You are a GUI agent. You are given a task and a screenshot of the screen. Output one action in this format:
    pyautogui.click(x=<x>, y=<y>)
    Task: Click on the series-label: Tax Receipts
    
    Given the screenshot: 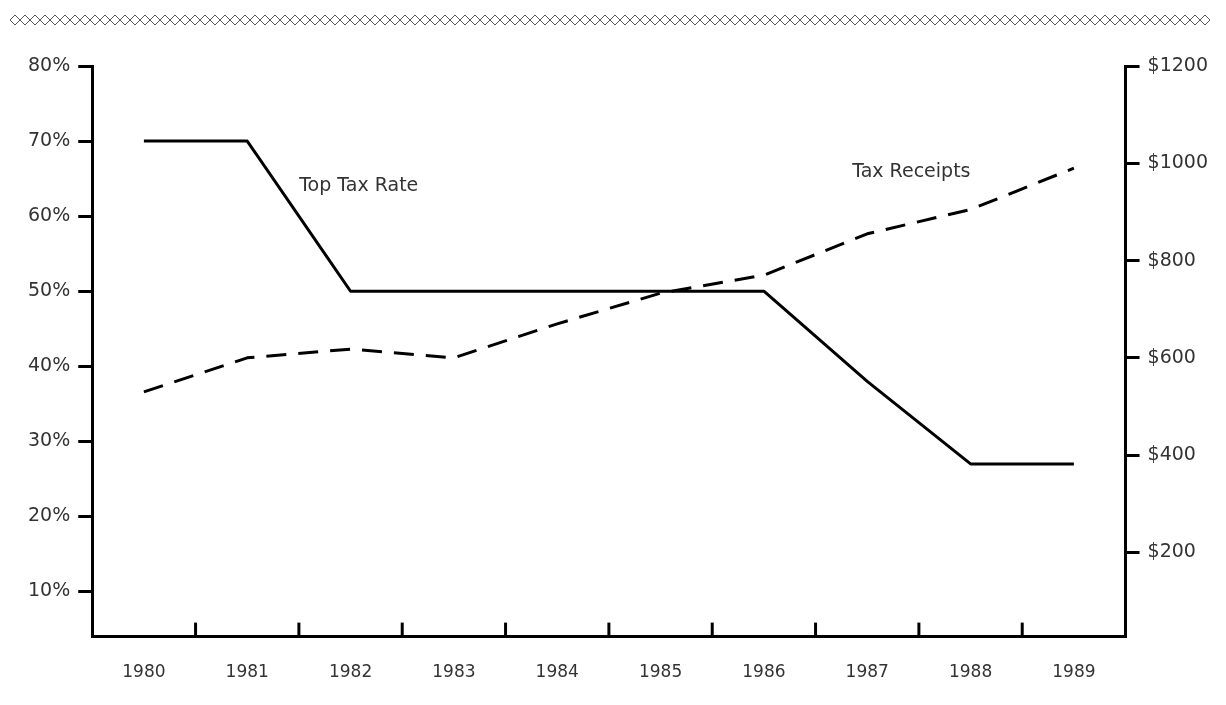 What is the action you would take?
    pyautogui.click(x=911, y=169)
    